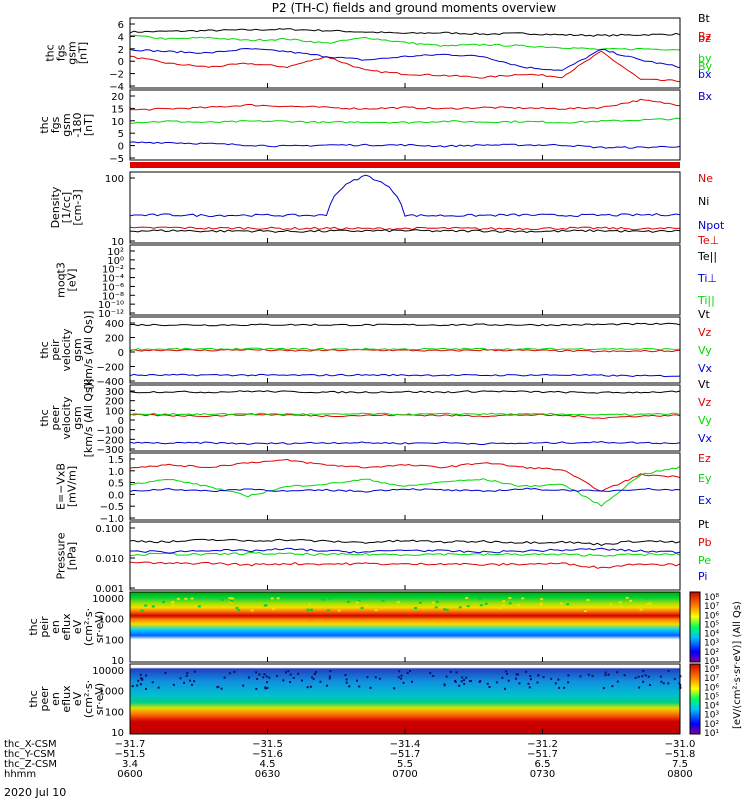 The height and width of the screenshot is (800, 750). Describe the element at coordinates (129, 774) in the screenshot. I see `ephemeris-value: 0600` at that location.